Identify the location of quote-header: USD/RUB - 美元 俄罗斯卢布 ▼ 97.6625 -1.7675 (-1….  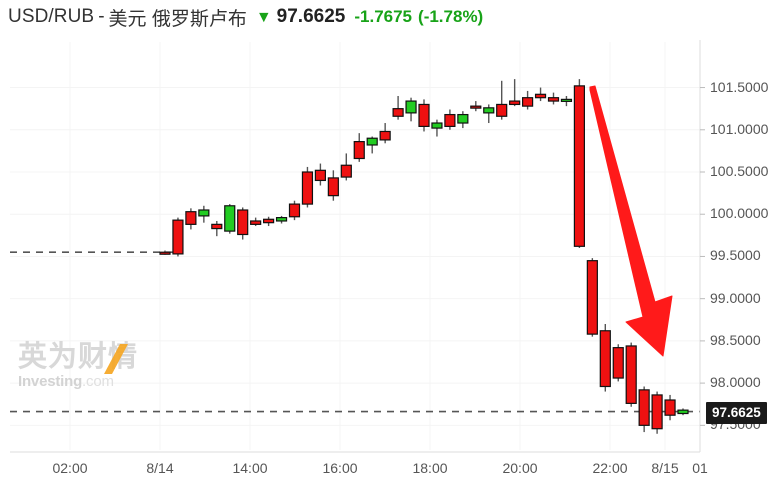
(390, 17).